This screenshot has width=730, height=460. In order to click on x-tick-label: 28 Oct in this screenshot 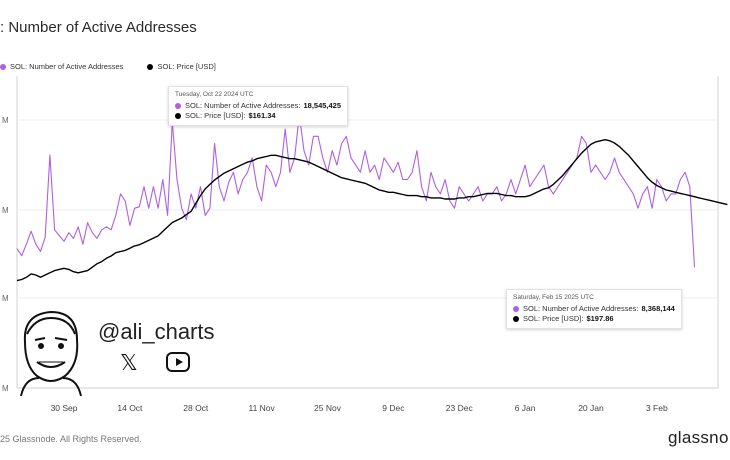, I will do `click(196, 408)`.